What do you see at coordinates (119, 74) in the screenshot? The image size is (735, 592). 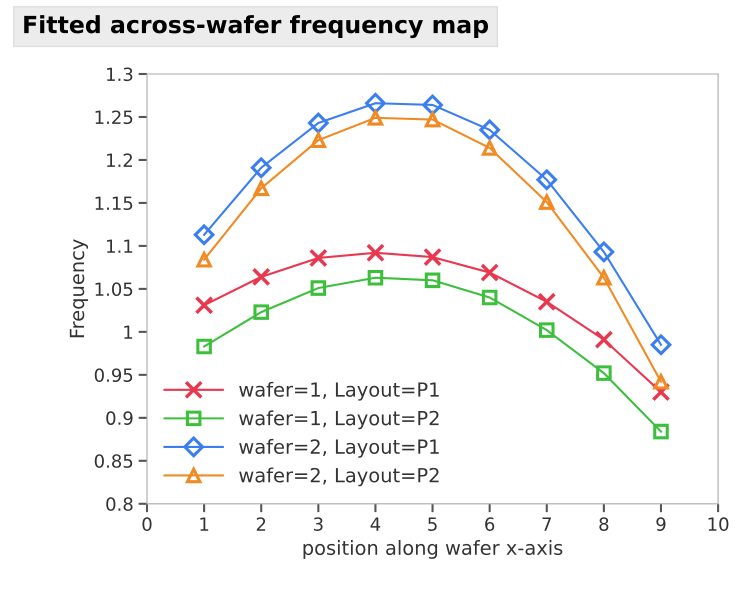 I see `y-tick-label: 1.3` at bounding box center [119, 74].